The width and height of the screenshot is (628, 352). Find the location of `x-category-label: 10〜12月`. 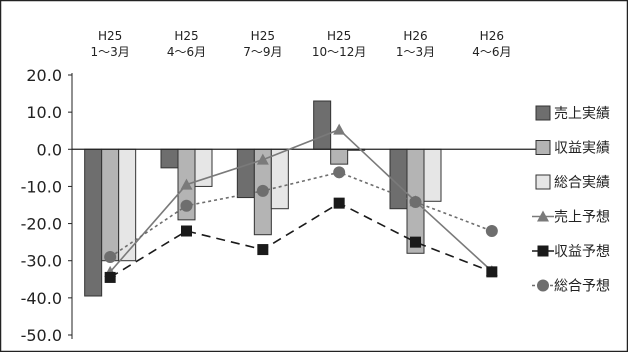

x-category-label: 10〜12月 is located at coordinates (339, 52).